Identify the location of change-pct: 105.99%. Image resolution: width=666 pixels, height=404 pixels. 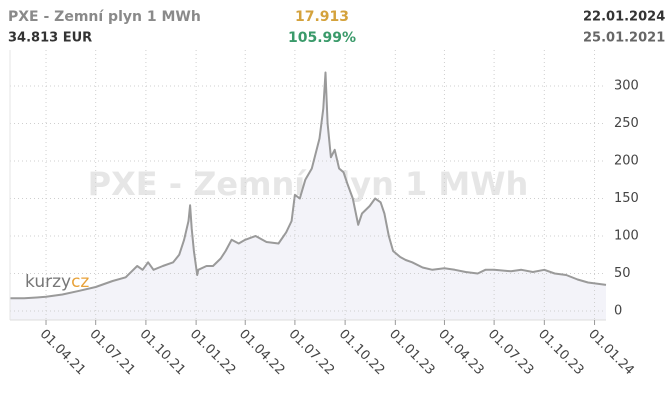
(322, 38).